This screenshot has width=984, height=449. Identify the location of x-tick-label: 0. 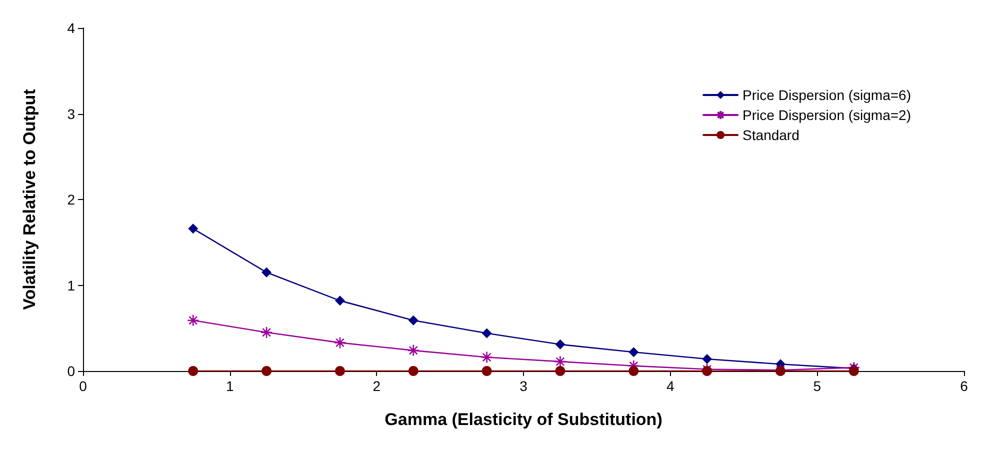
(83, 386).